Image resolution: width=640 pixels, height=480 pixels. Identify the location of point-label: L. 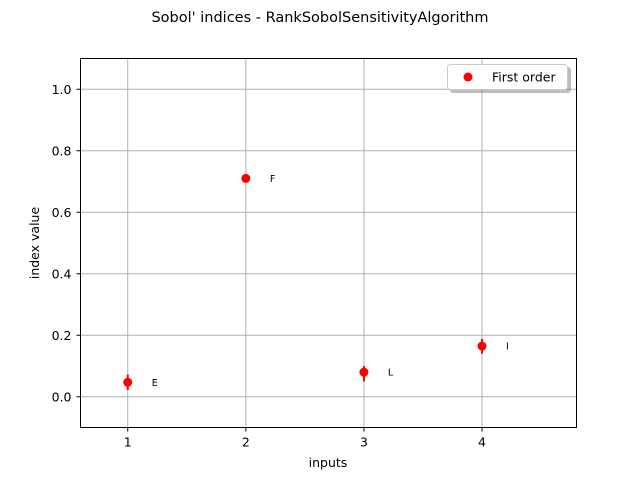
(391, 373).